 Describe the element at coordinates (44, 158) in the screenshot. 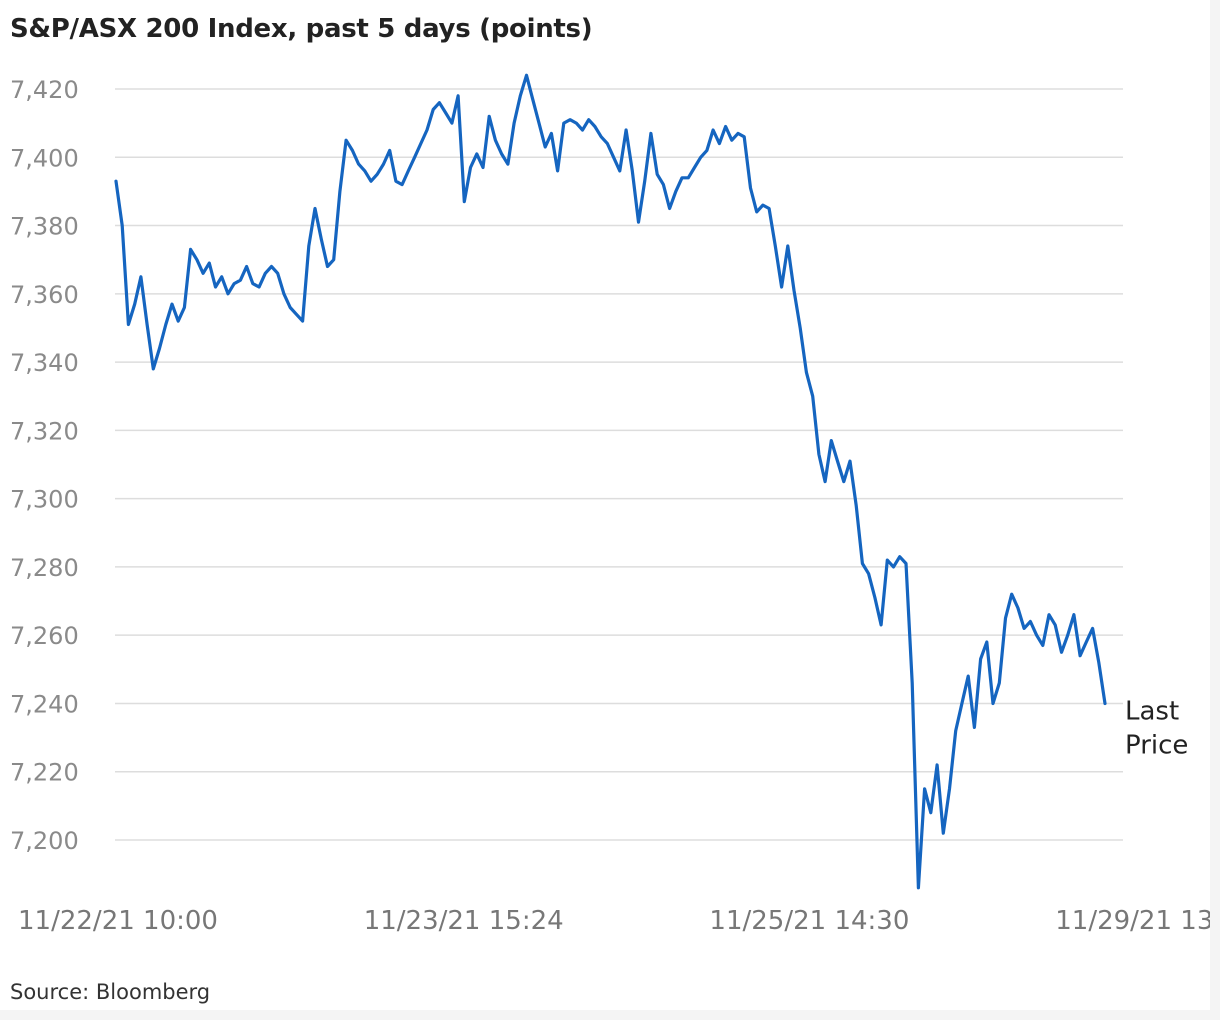

I see `y-tick-label: 7,400` at that location.